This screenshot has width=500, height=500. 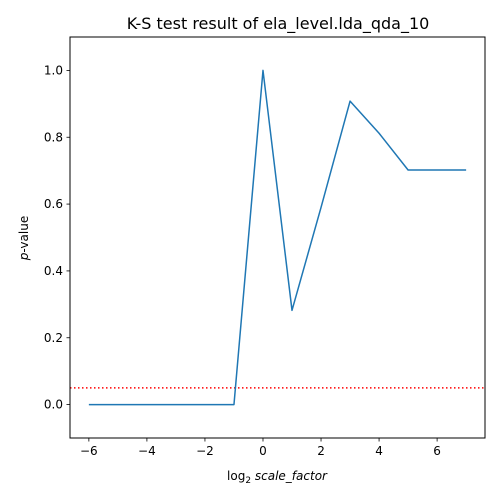 What do you see at coordinates (53, 338) in the screenshot?
I see `y-tick-label: 0.2` at bounding box center [53, 338].